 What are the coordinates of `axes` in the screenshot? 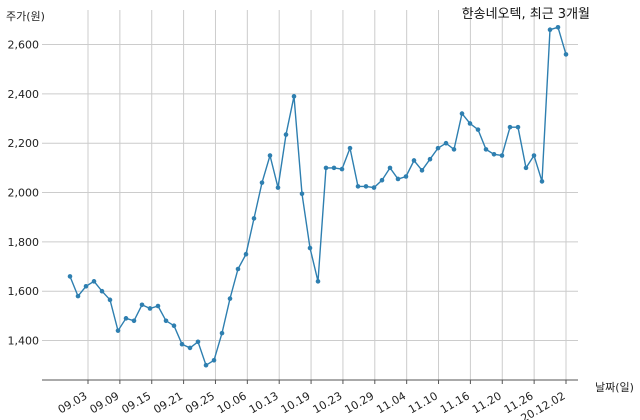 It's located at (310, 381).